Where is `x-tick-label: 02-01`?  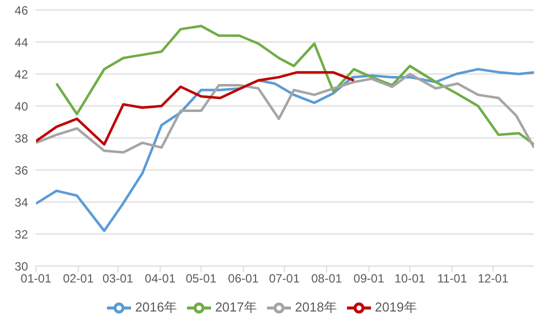
x-tick-label: 02-01 is located at coordinates (78, 279).